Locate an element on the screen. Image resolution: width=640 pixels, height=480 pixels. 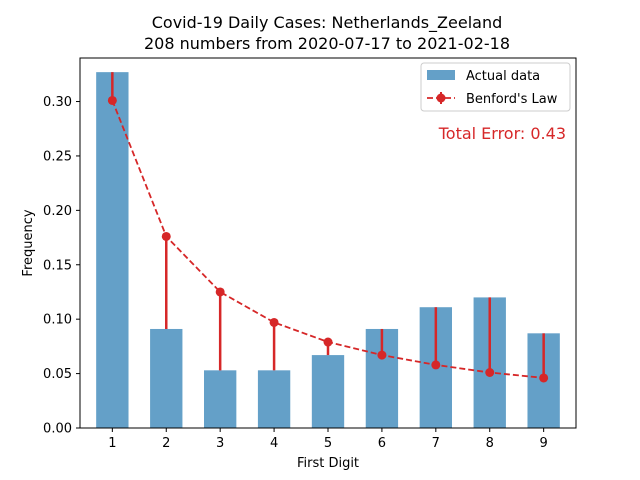
x-axis-label: First Digit is located at coordinates (328, 463).